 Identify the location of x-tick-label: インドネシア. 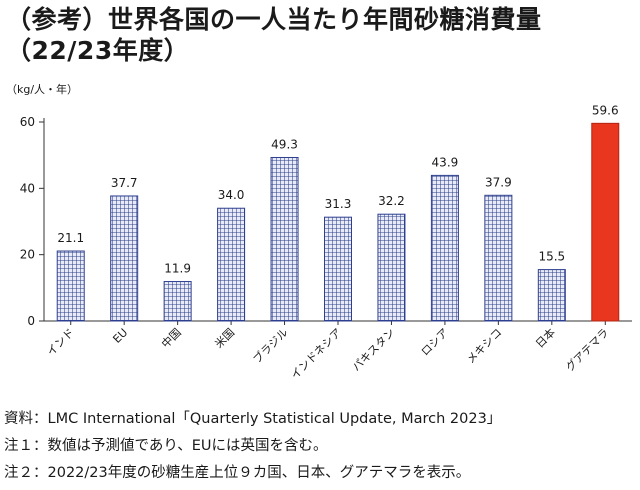
(316, 354).